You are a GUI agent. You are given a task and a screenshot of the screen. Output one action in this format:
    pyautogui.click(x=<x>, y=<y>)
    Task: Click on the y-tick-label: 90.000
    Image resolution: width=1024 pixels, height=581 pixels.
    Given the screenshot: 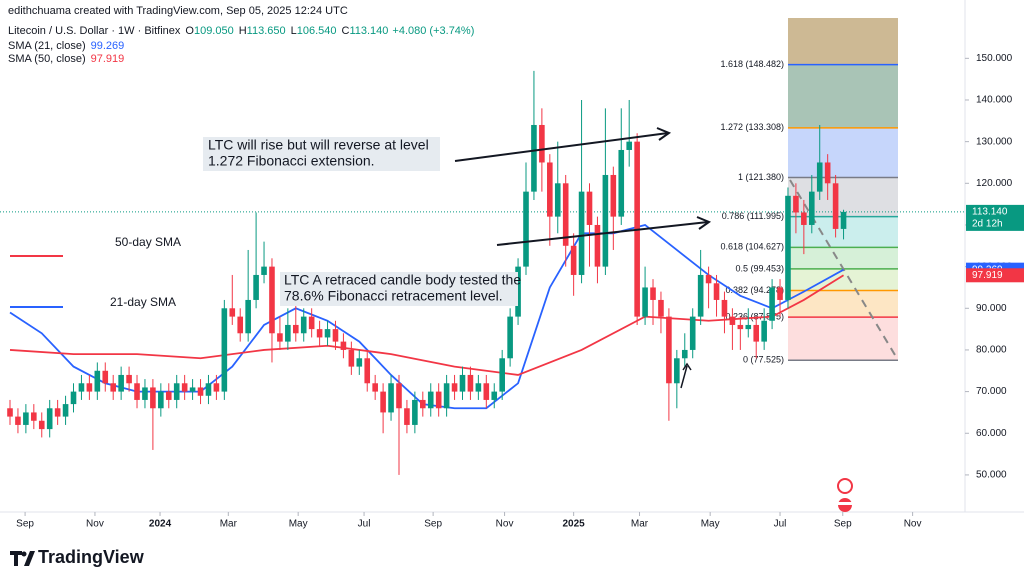 What is the action you would take?
    pyautogui.click(x=991, y=308)
    